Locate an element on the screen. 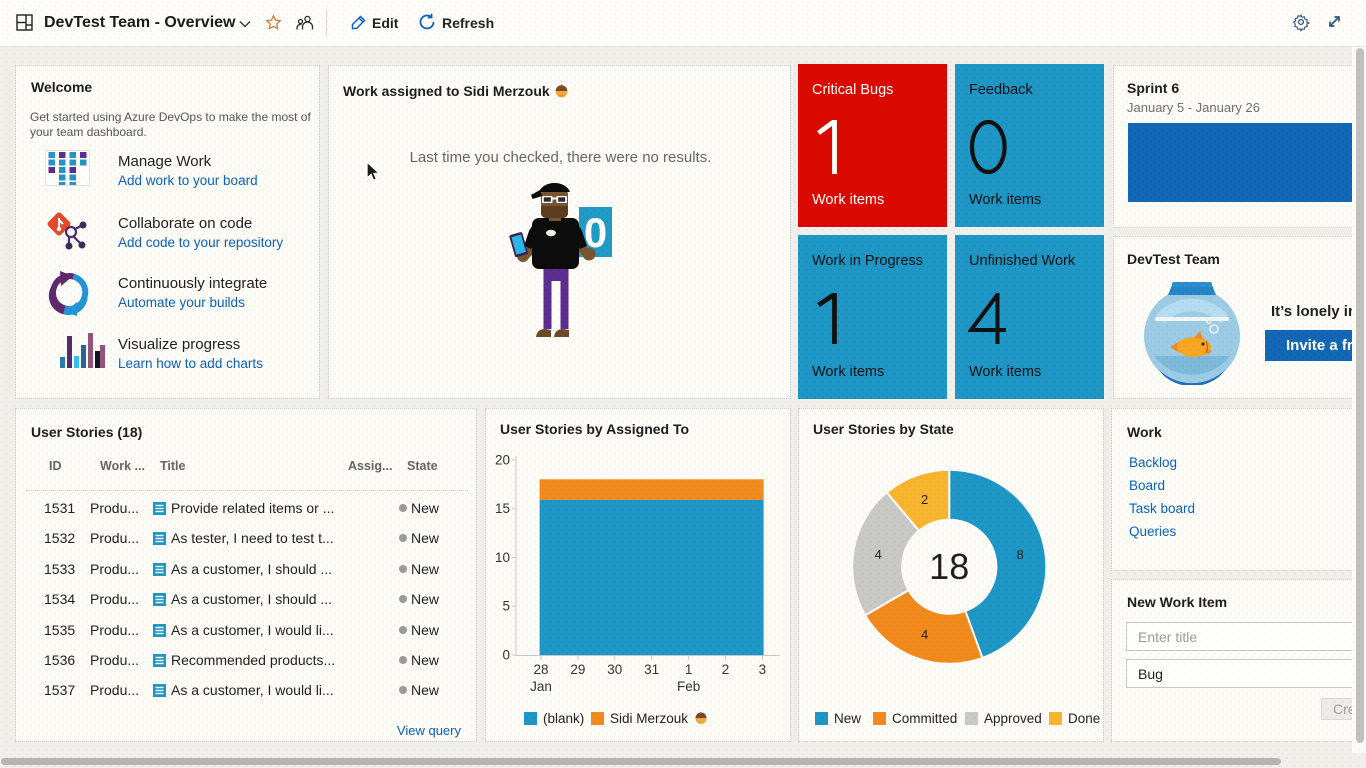  svg-text: Feb is located at coordinates (688, 686).